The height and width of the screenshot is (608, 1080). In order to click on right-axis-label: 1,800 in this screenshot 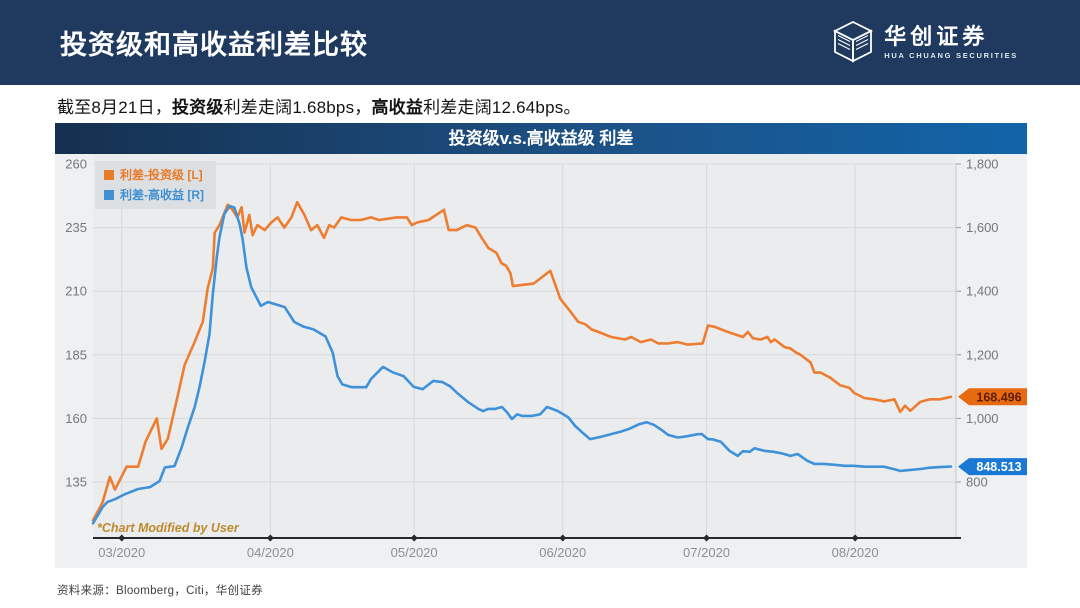, I will do `click(982, 164)`.